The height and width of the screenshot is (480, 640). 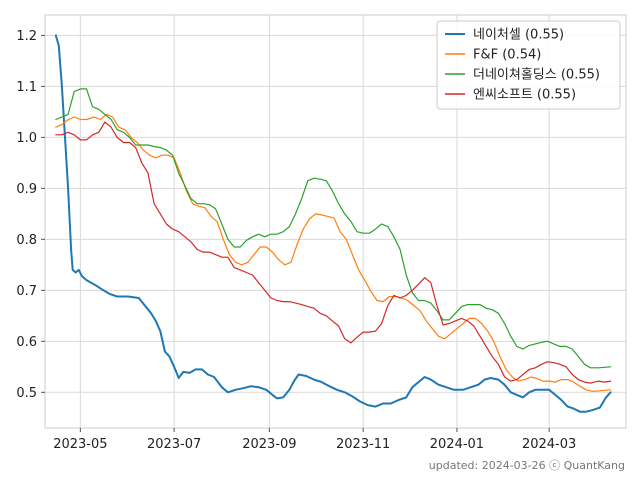 What do you see at coordinates (26, 291) in the screenshot?
I see `y-tick-label: 0.7` at bounding box center [26, 291].